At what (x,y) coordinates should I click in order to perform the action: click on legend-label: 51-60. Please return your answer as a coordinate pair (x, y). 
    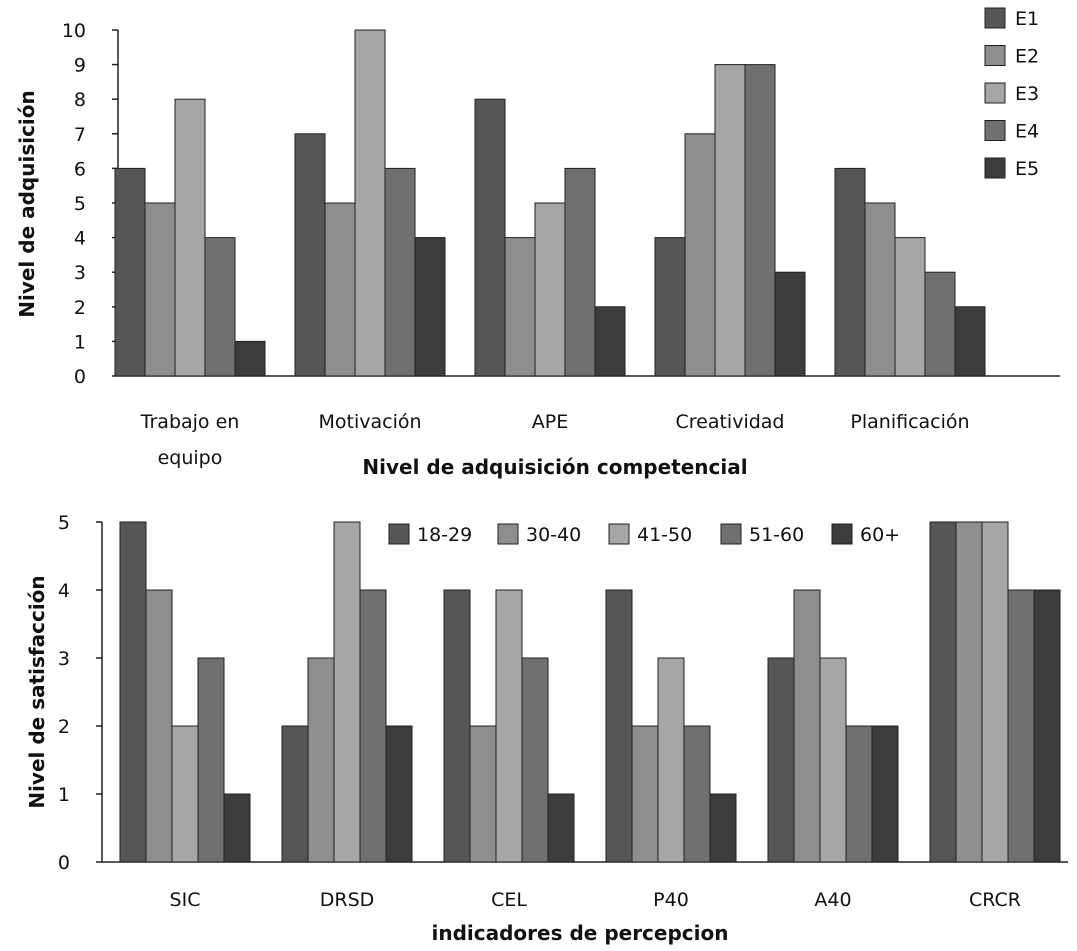
    Looking at the image, I should click on (776, 535).